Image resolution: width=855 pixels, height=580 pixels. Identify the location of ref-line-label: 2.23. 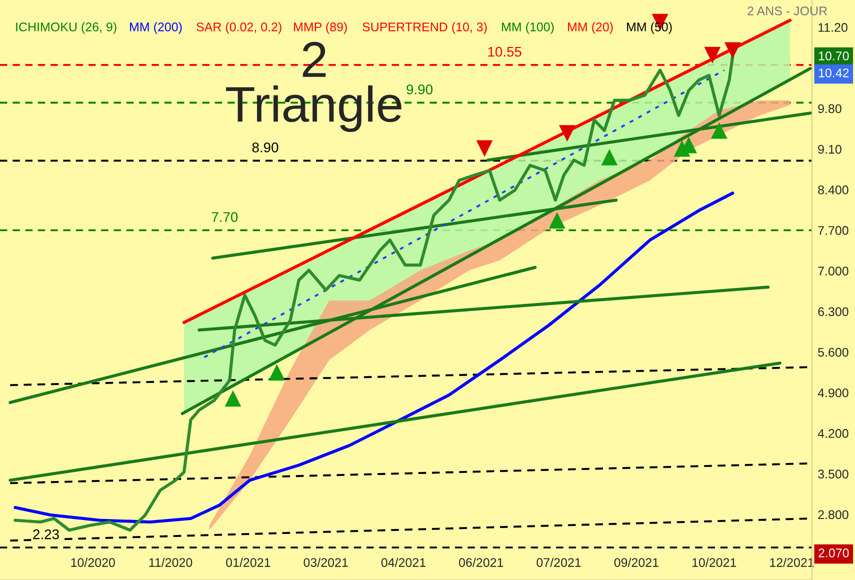
(46, 534).